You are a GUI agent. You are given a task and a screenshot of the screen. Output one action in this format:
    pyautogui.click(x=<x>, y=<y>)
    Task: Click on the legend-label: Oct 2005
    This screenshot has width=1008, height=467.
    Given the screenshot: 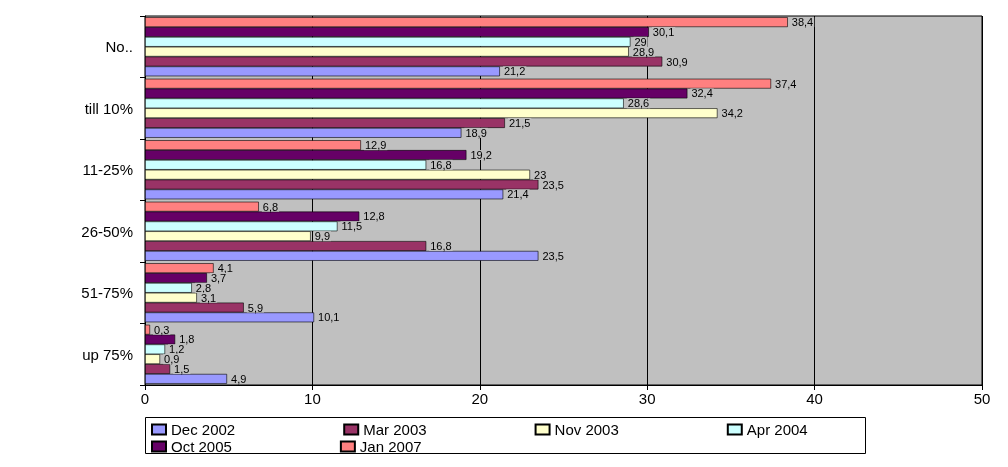 What is the action you would take?
    pyautogui.click(x=201, y=446)
    